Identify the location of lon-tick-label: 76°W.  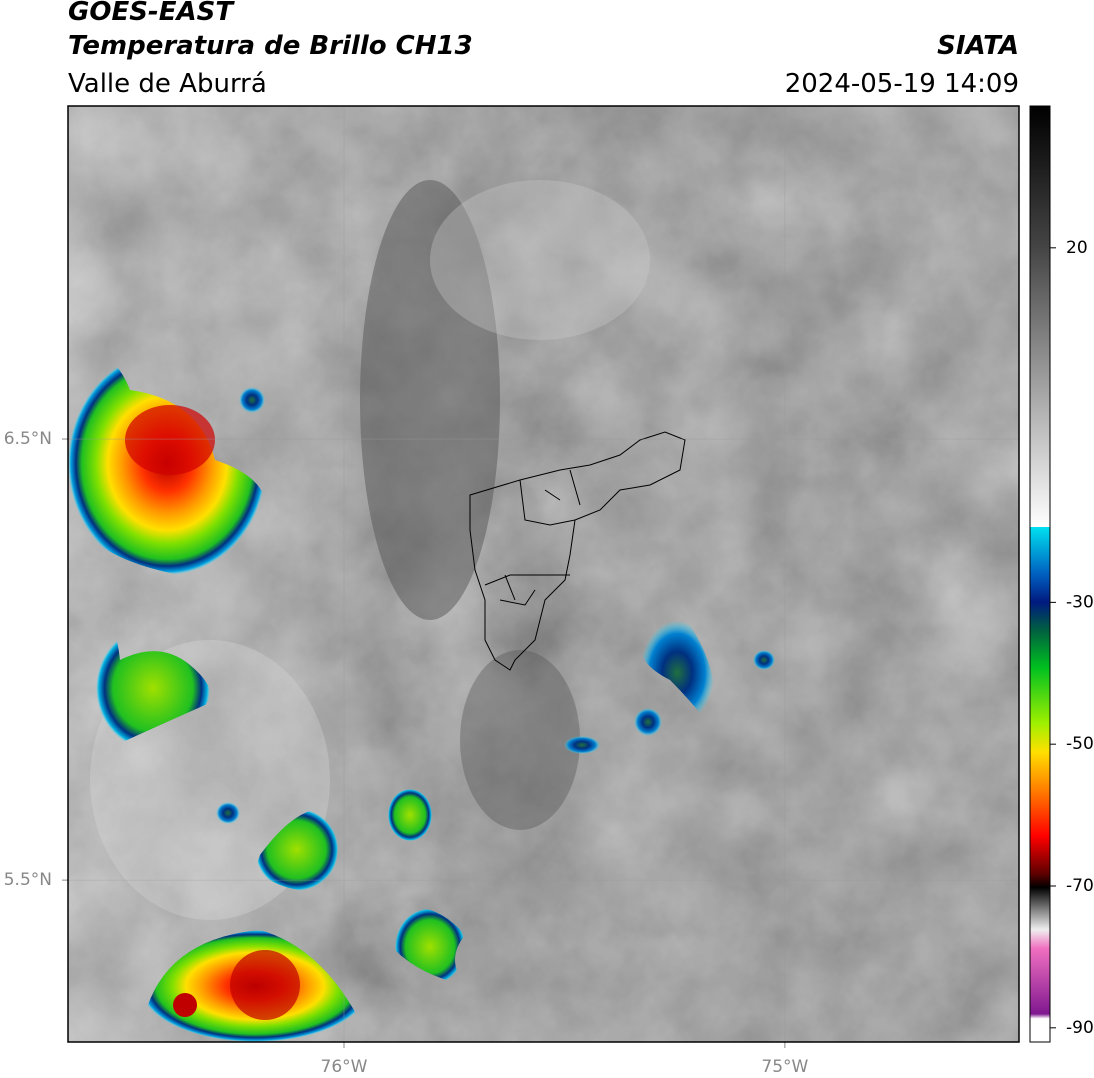
(344, 1067).